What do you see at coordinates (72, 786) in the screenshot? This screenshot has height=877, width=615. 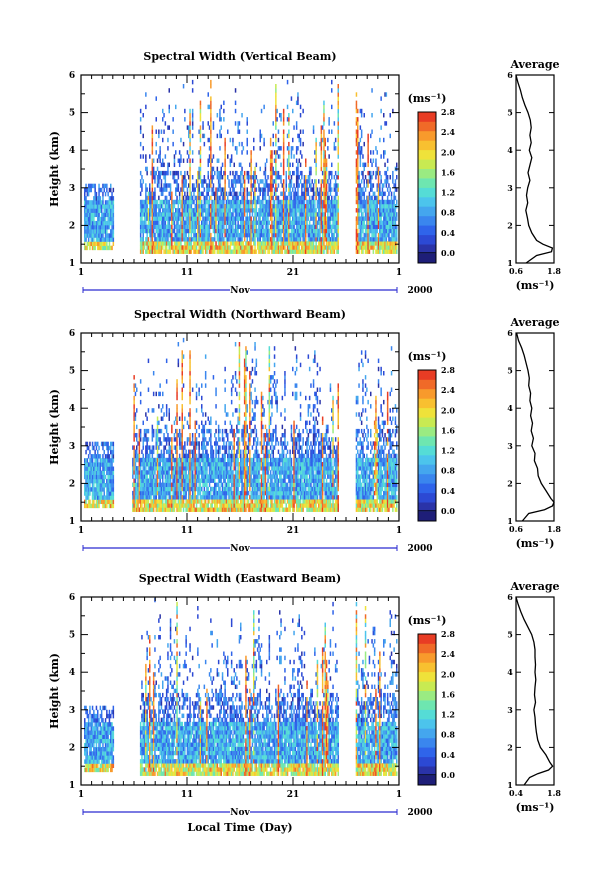 I see `y-tick-label: 1` at bounding box center [72, 786].